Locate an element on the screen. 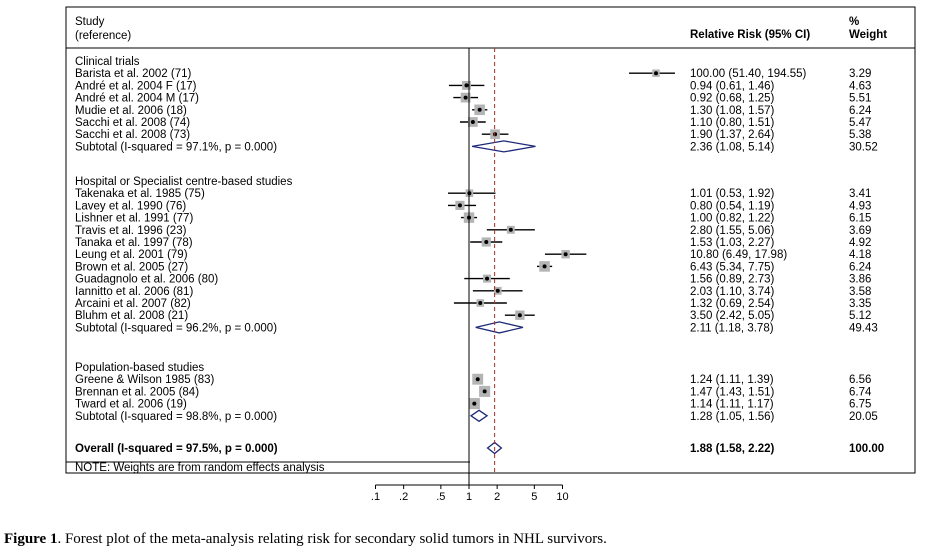 This screenshot has height=558, width=928. subtotal-weight: 30.52 is located at coordinates (863, 147).